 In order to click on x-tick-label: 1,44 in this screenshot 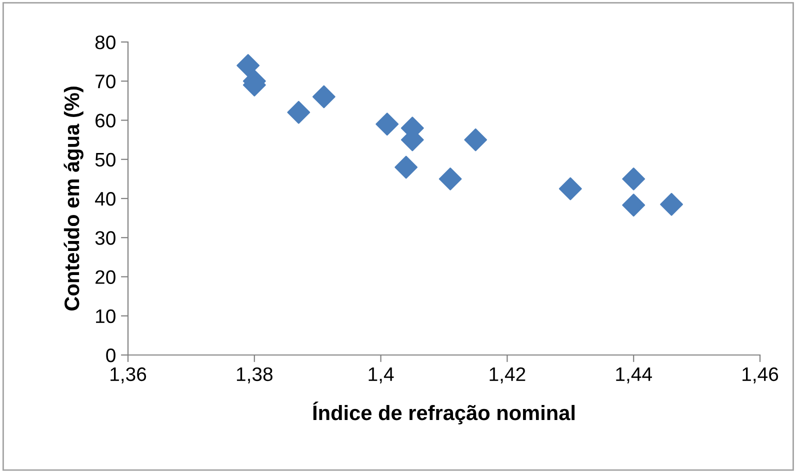, I will do `click(634, 376)`.